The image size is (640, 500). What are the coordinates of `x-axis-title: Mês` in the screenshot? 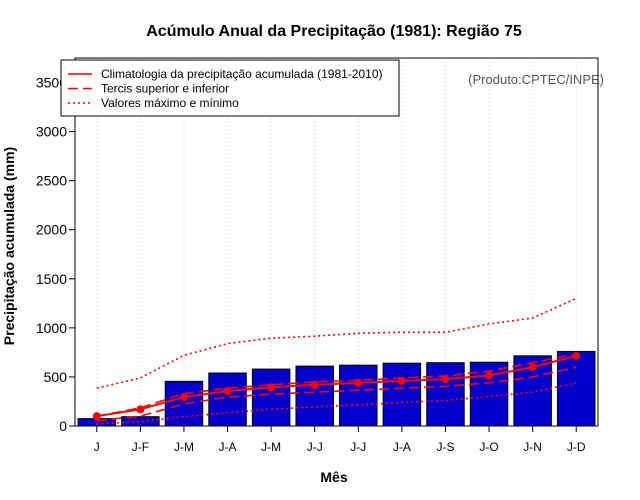 It's located at (333, 477).